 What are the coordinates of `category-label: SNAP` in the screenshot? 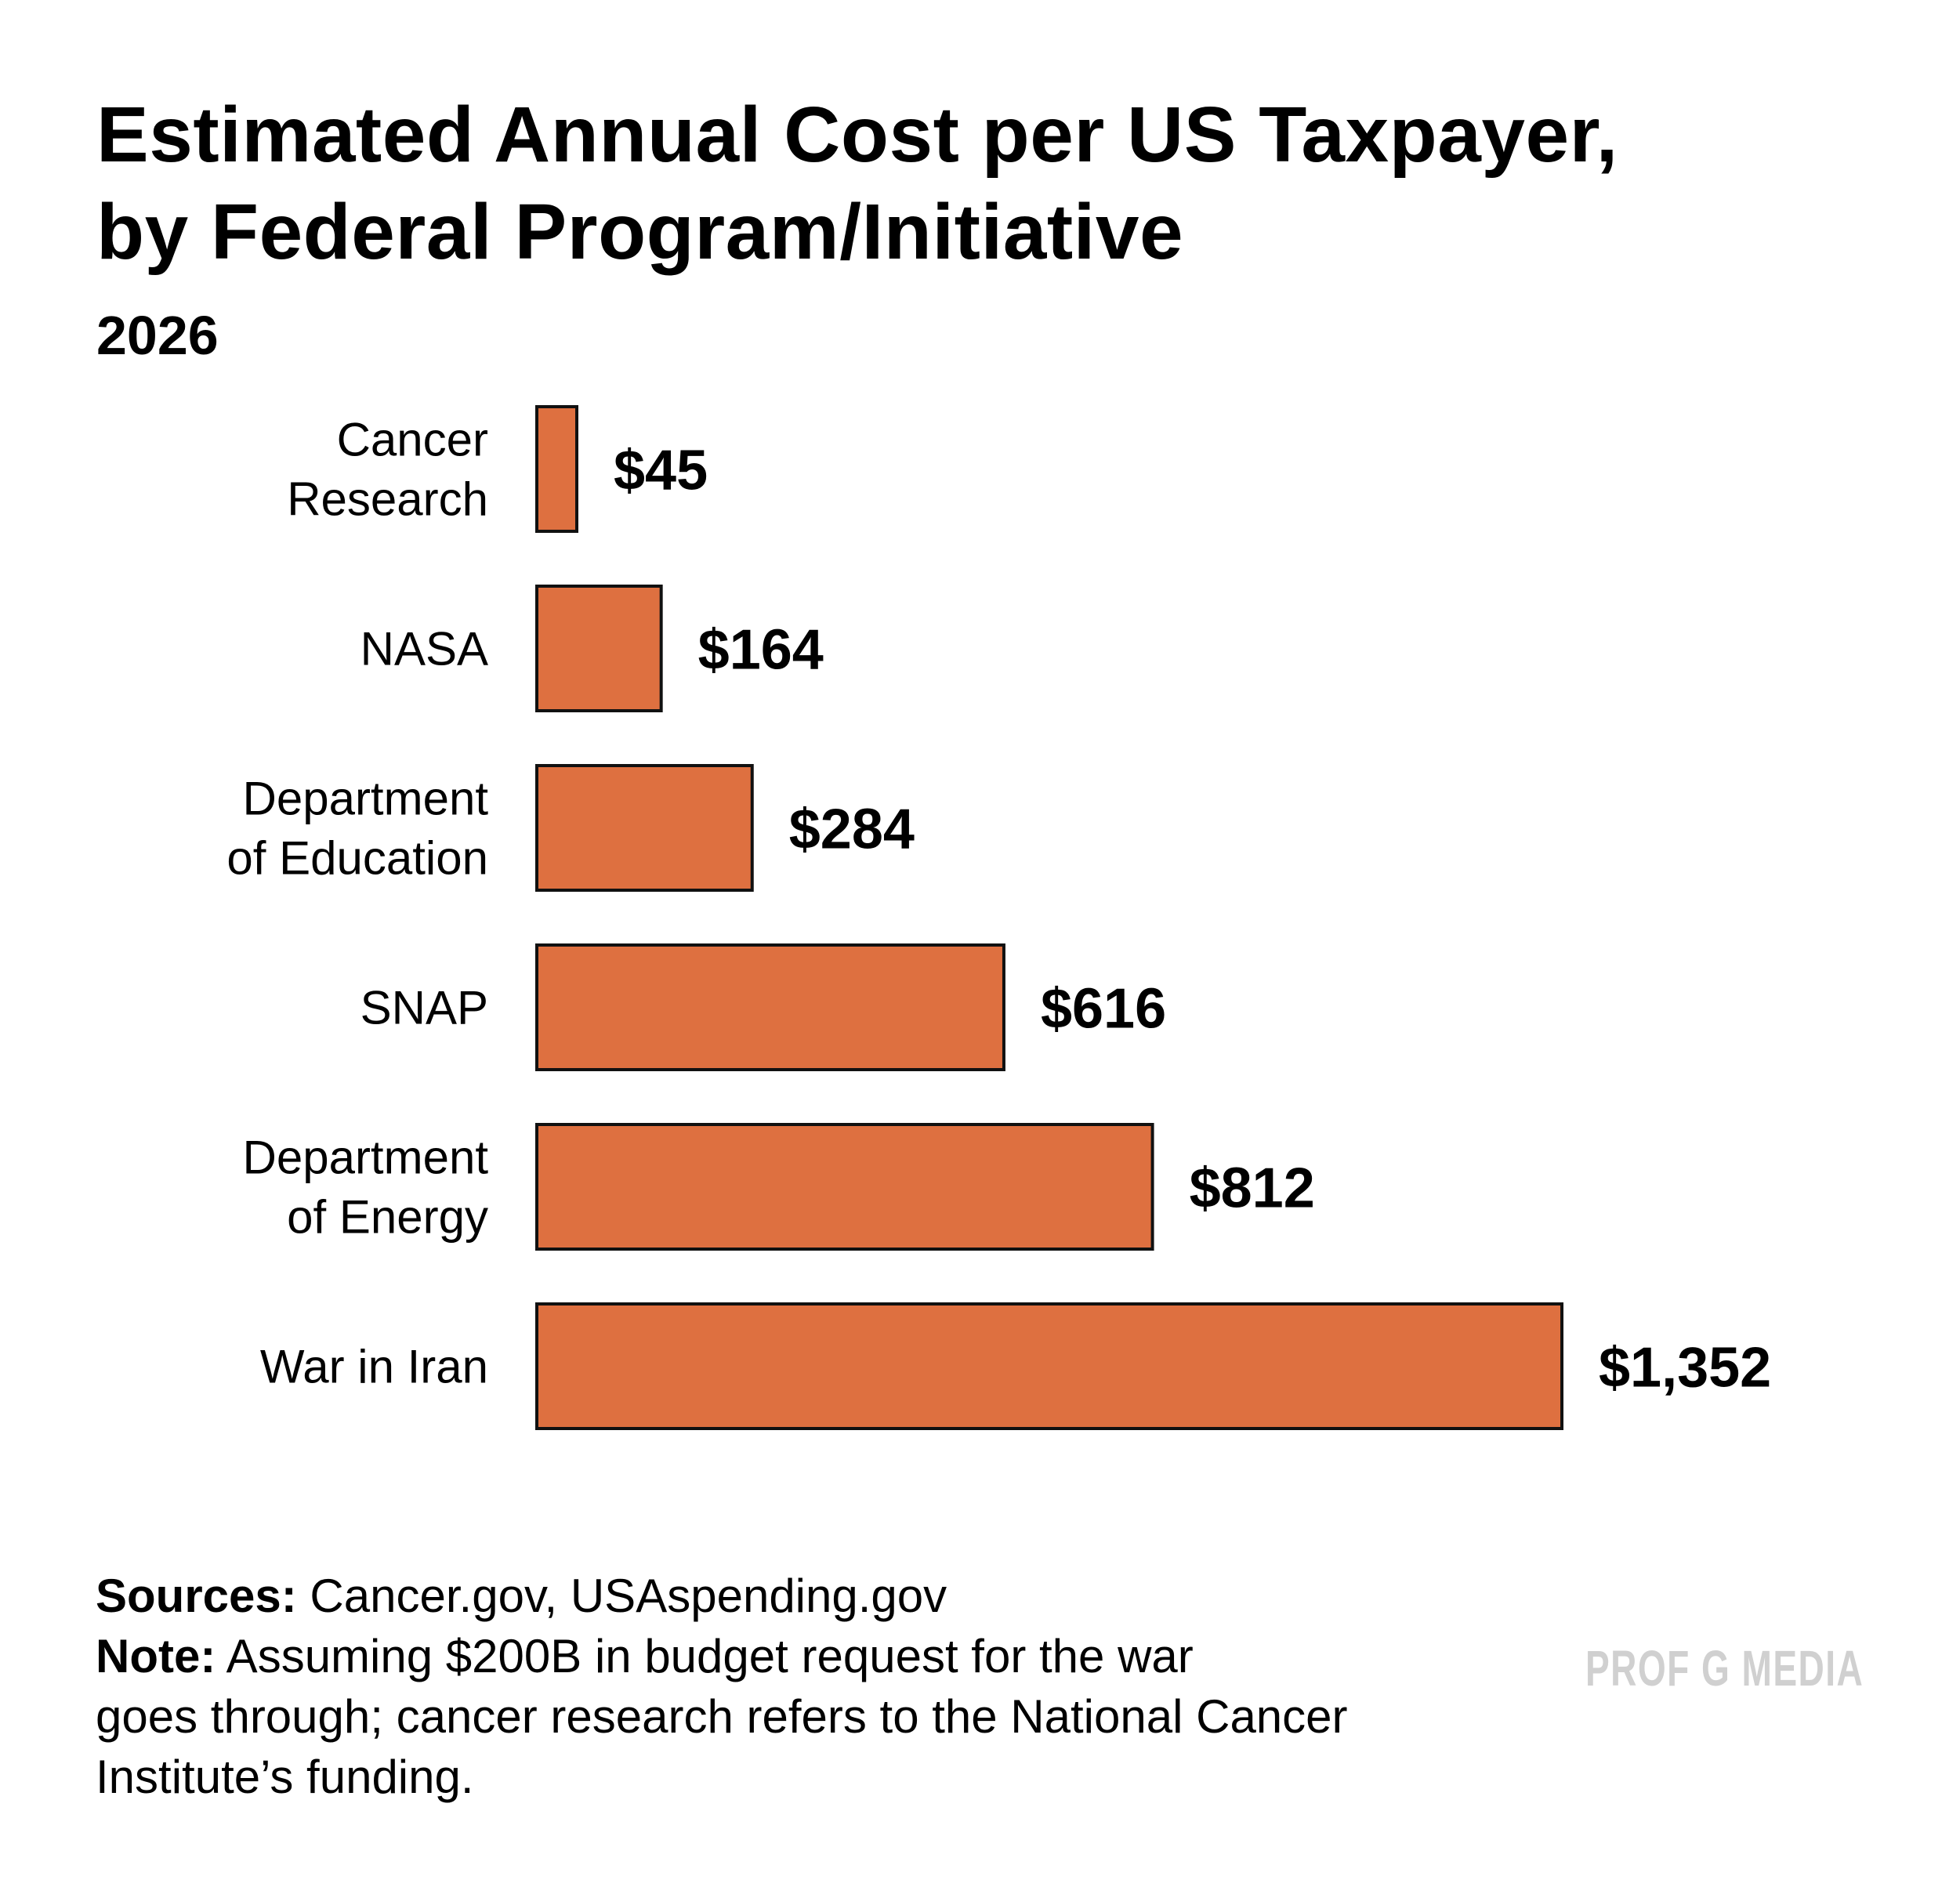 It's located at (424, 1008).